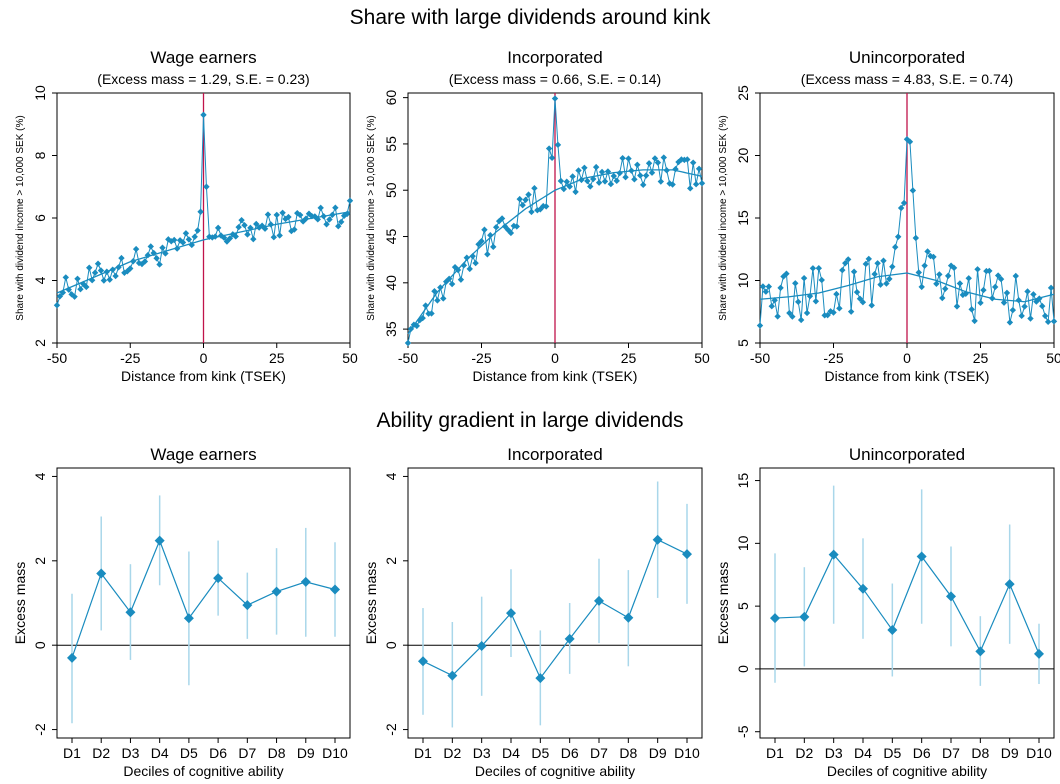 The width and height of the screenshot is (1060, 784). I want to click on y-tick-label: 15, so click(743, 218).